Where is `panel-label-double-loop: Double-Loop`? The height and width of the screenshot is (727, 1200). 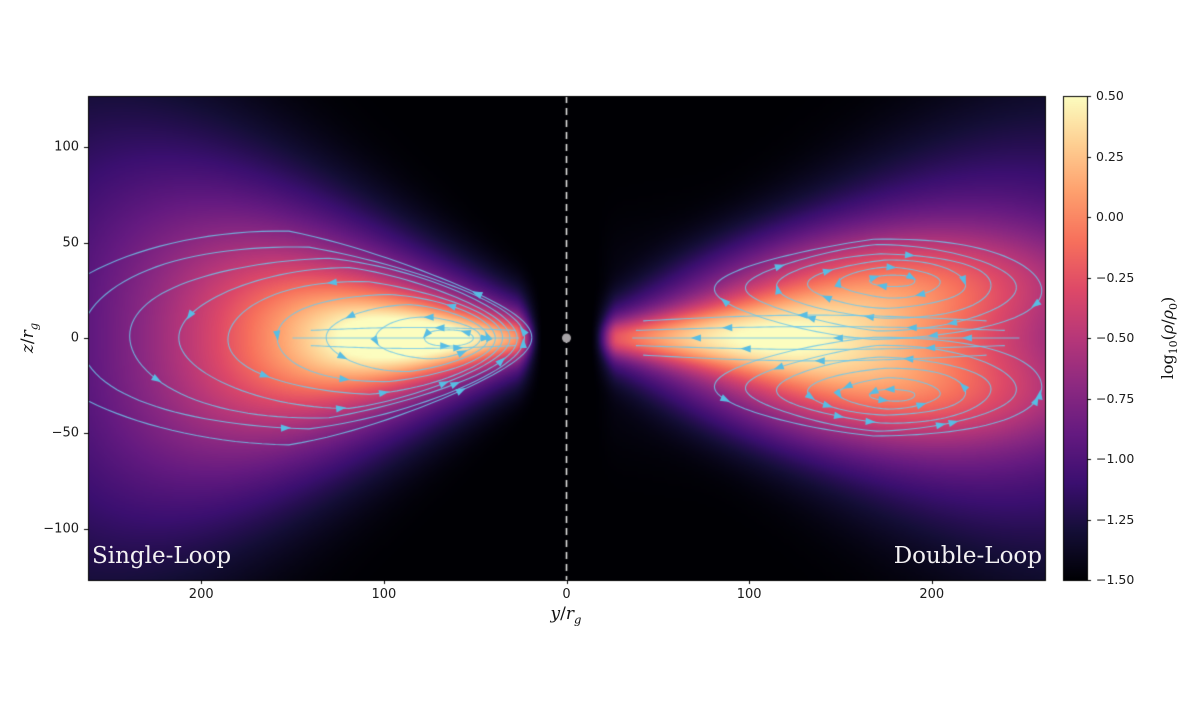 panel-label-double-loop: Double-Loop is located at coordinates (967, 556).